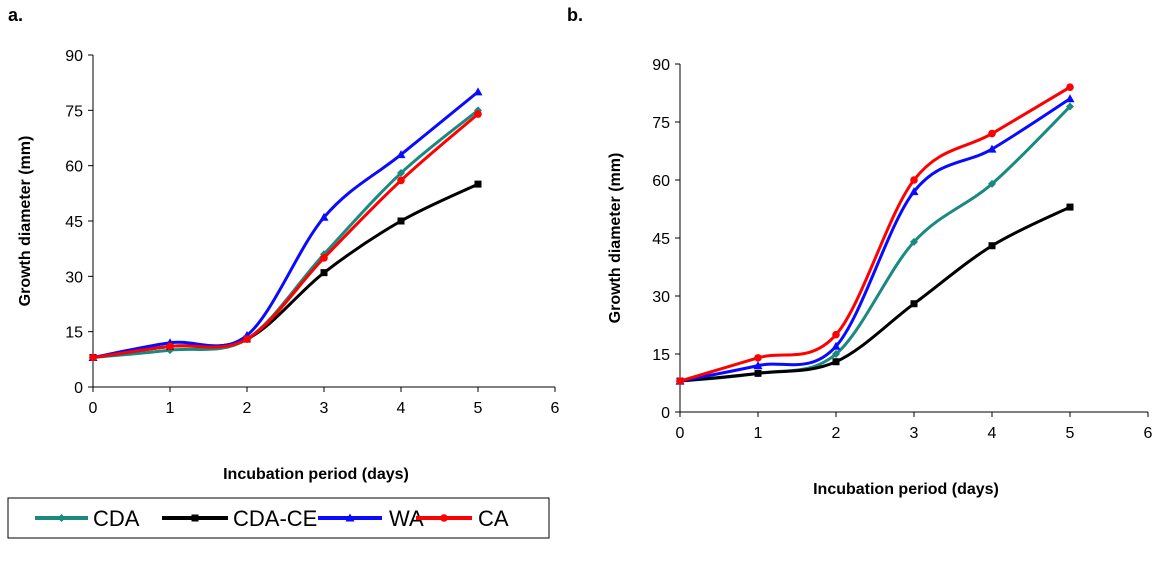 Image resolution: width=1158 pixels, height=562 pixels. I want to click on panel-label: a., so click(15, 15).